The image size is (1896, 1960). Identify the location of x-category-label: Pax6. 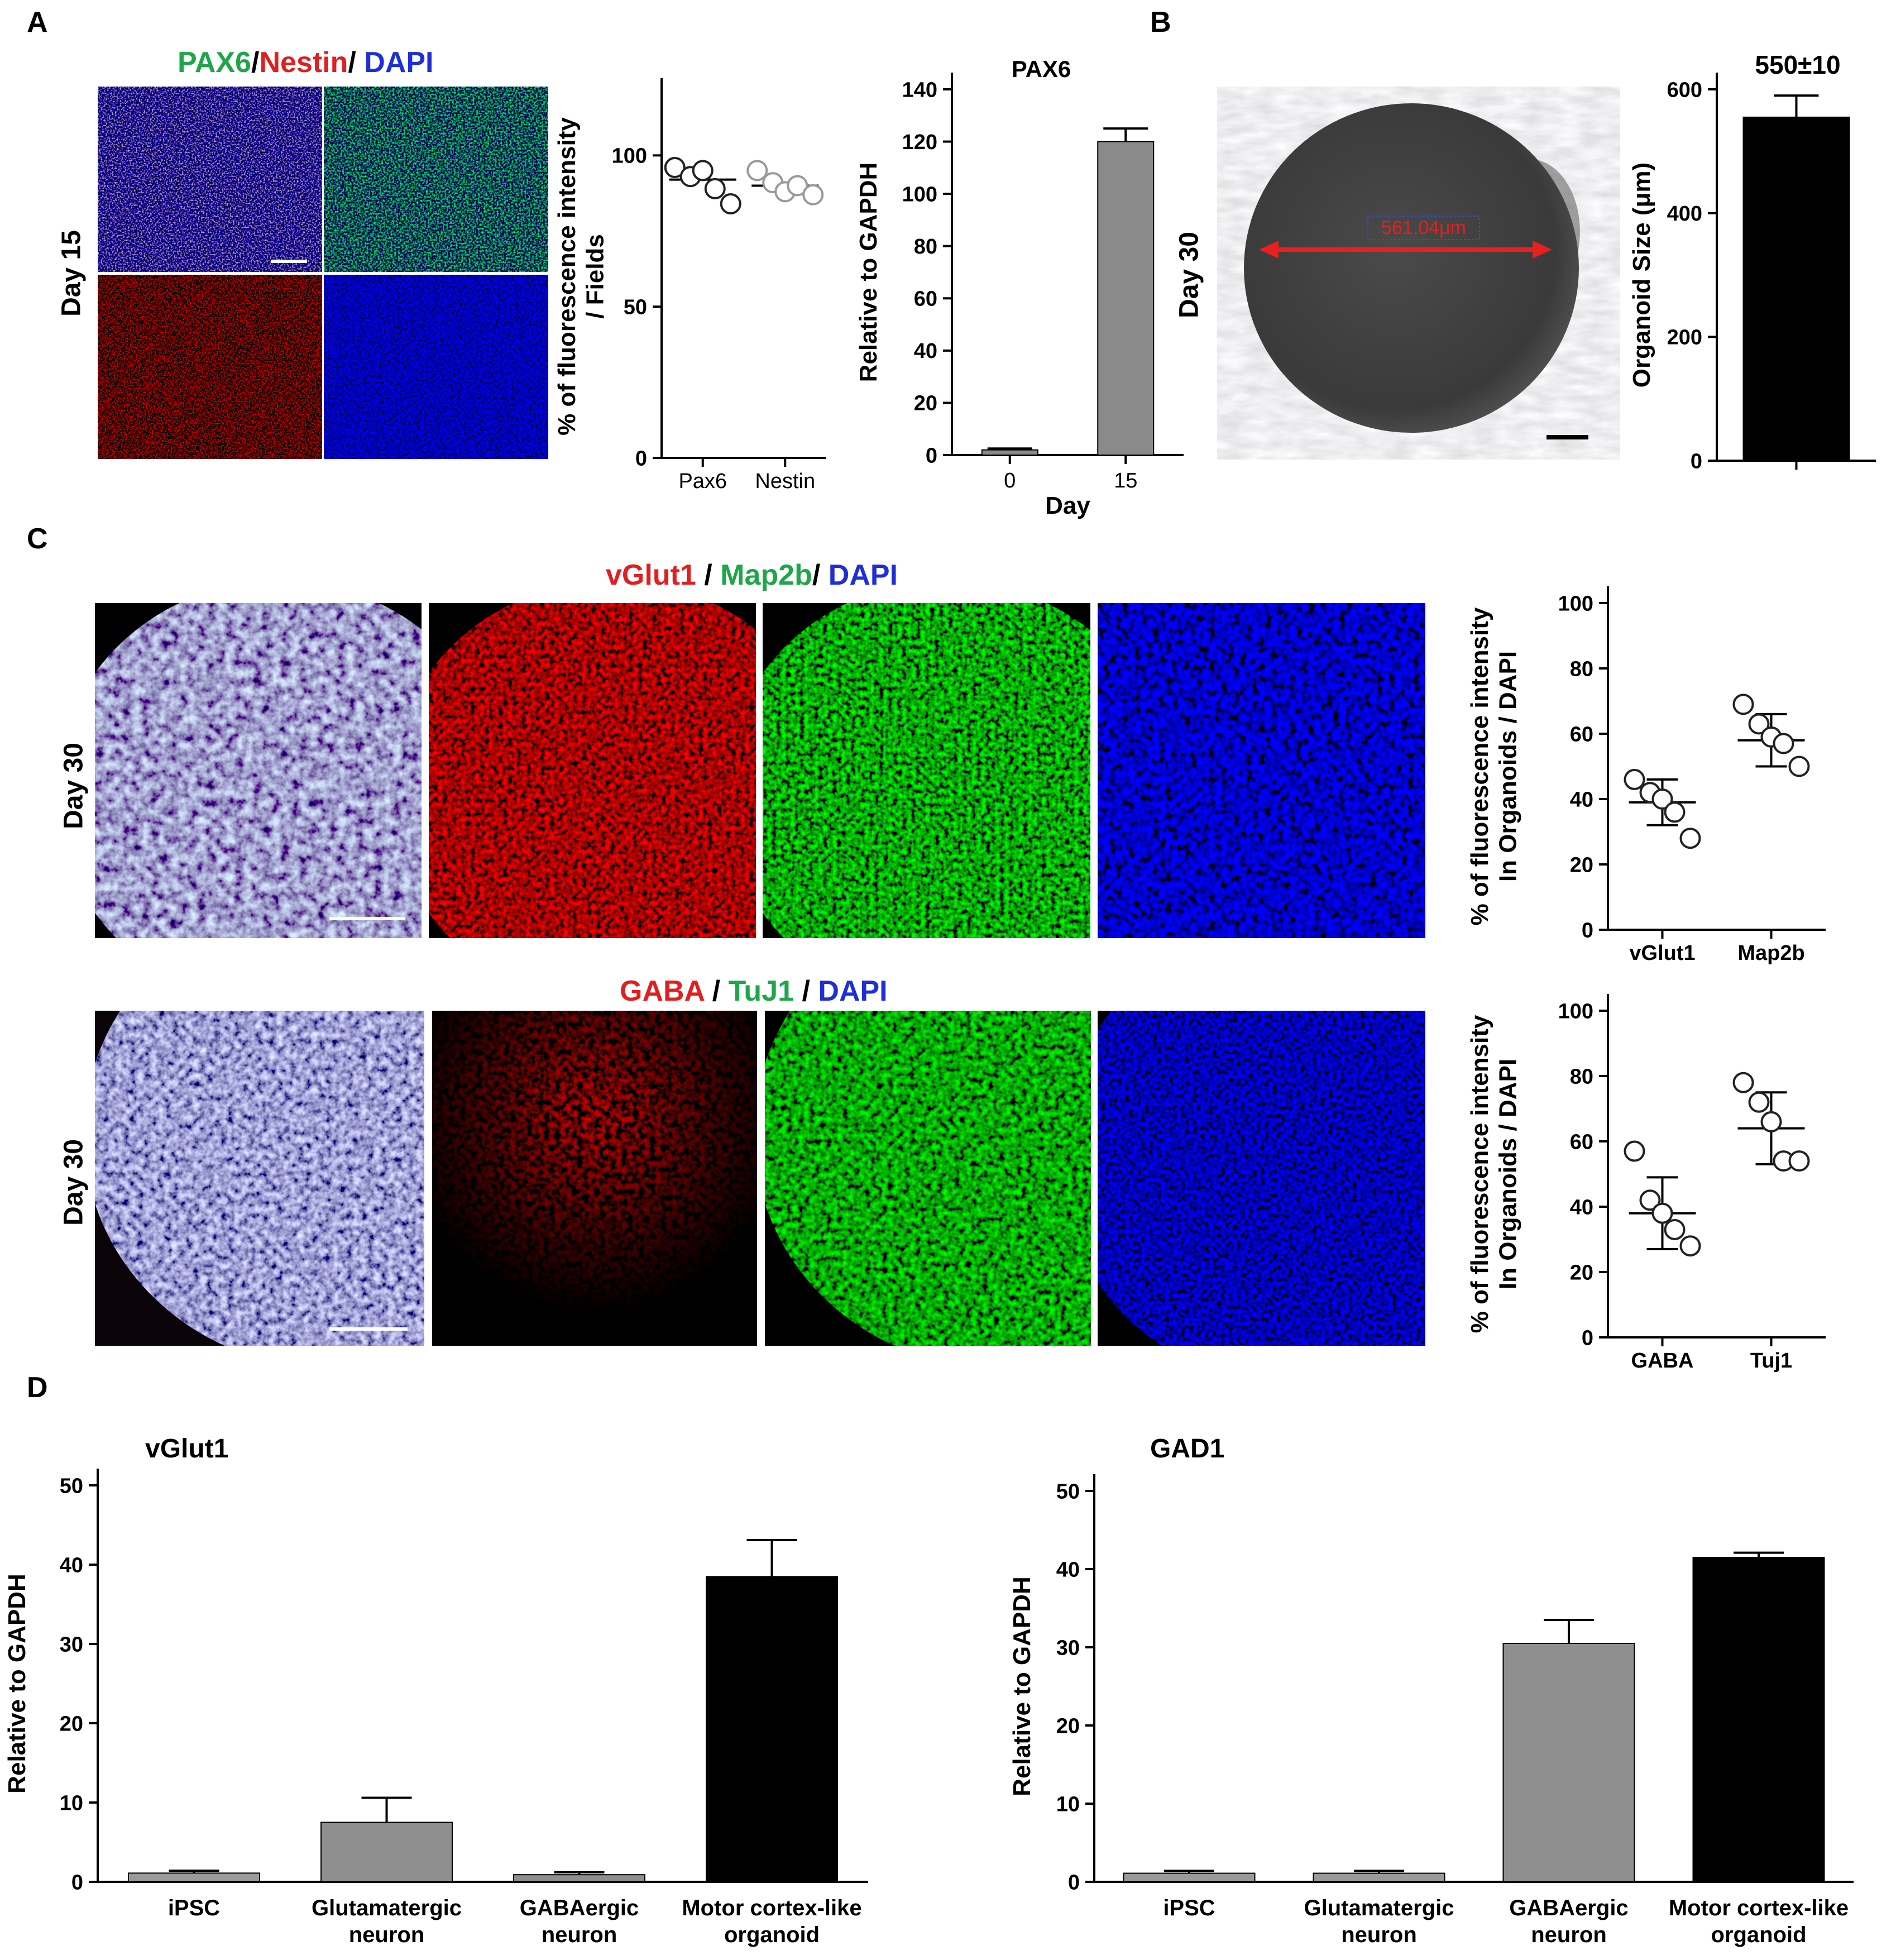
(702, 481).